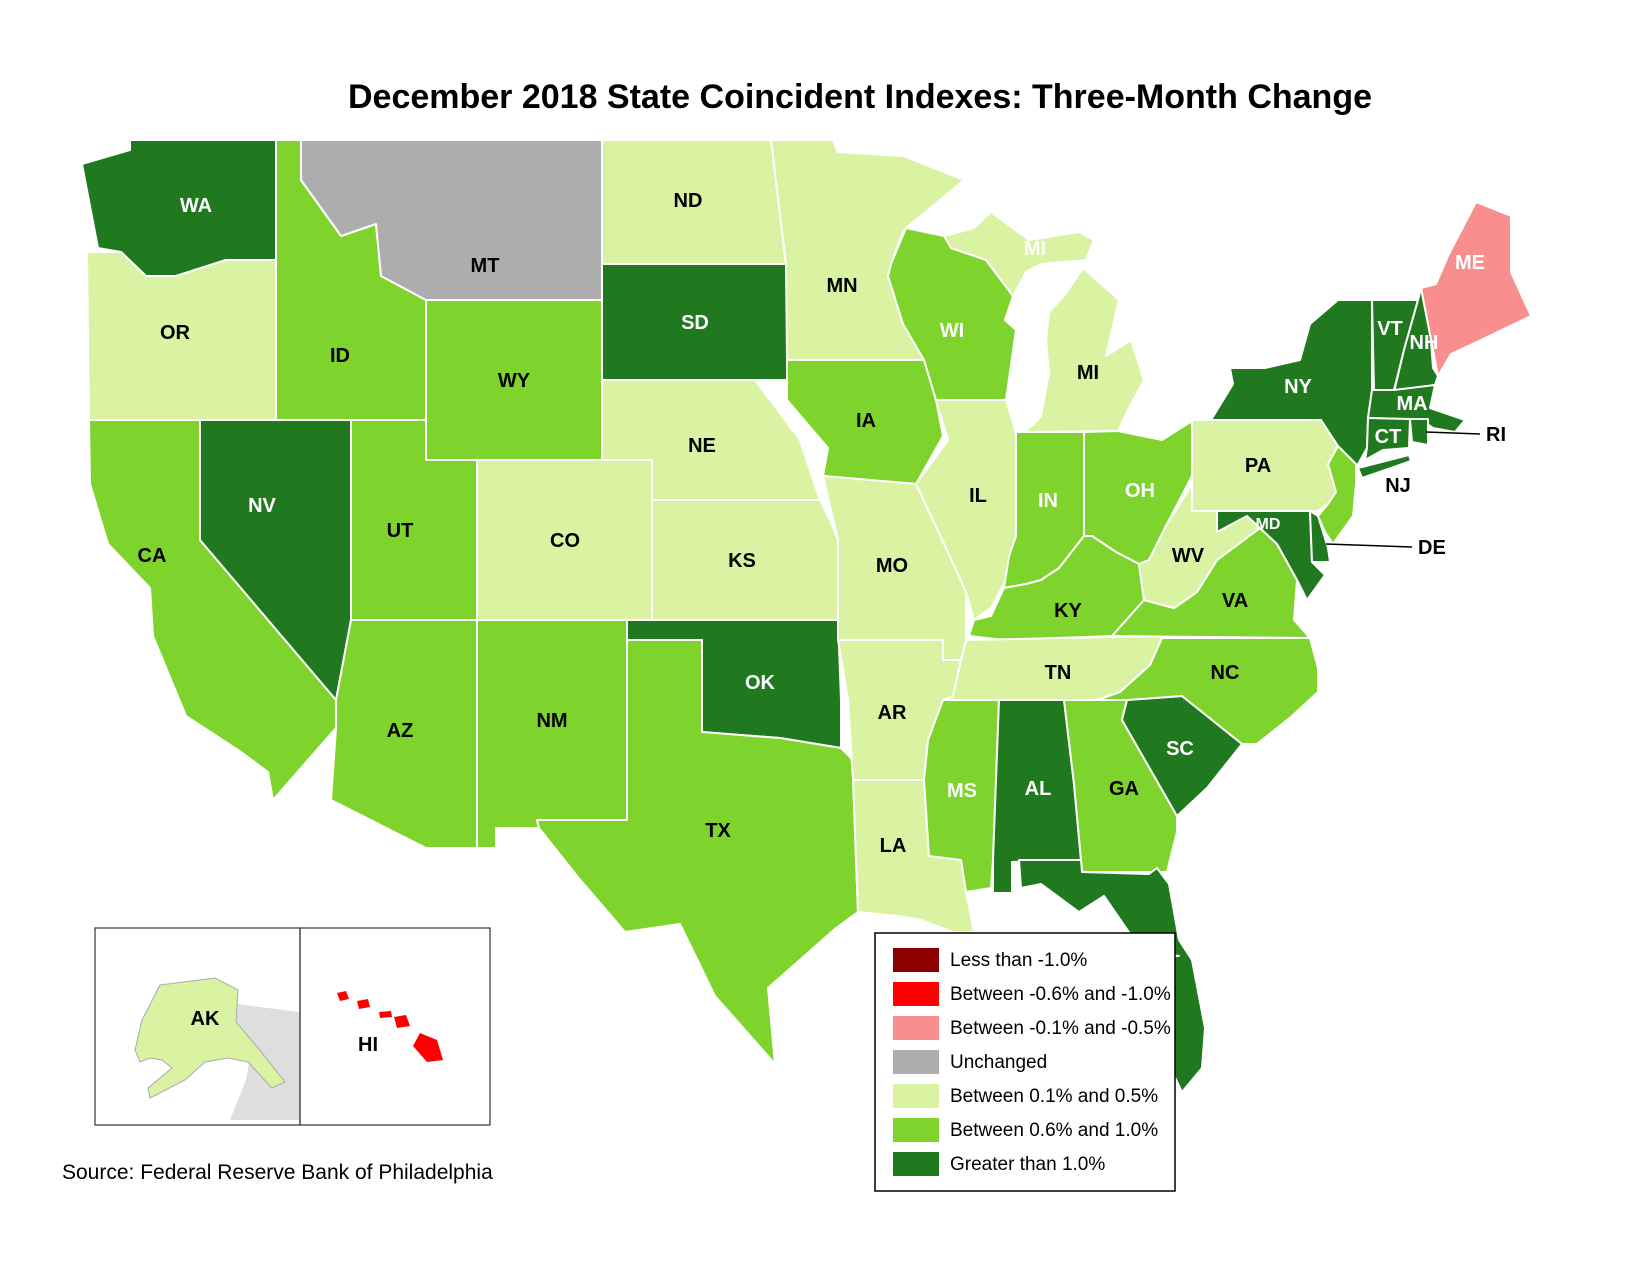  Describe the element at coordinates (1337, 495) in the screenshot. I see `state-nj` at that location.